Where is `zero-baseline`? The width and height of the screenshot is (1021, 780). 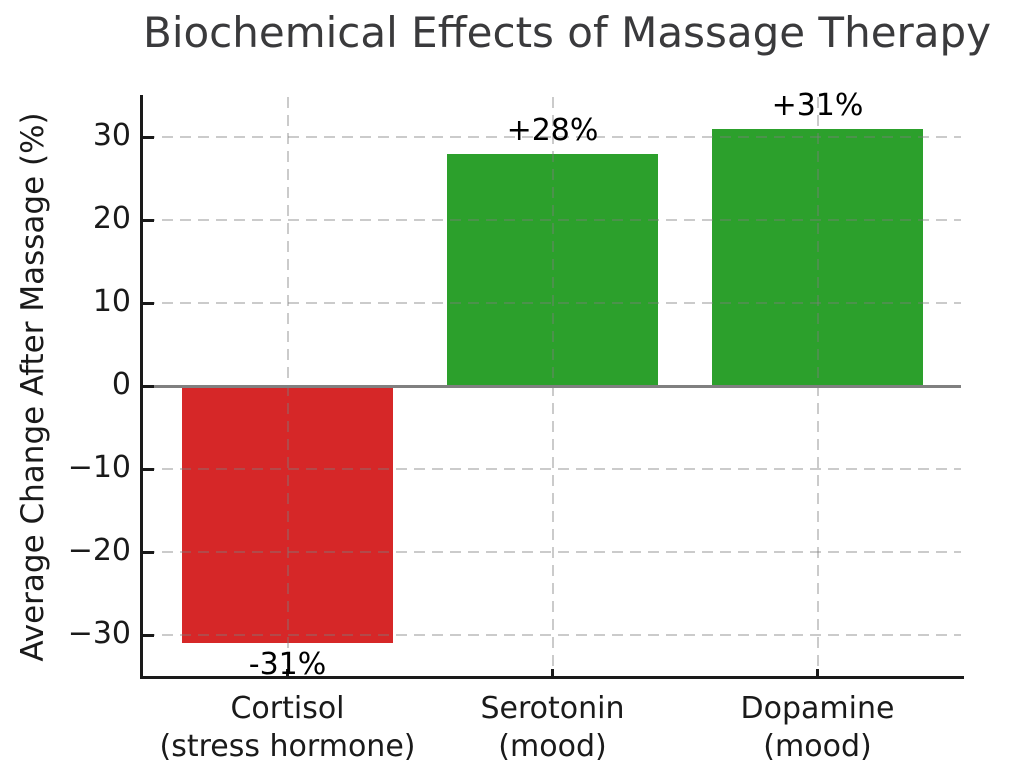 zero-baseline is located at coordinates (552, 386).